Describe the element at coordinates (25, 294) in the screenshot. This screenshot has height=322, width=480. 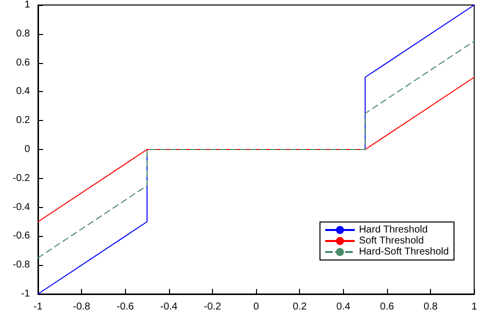
I see `y-tick-label: -1` at that location.